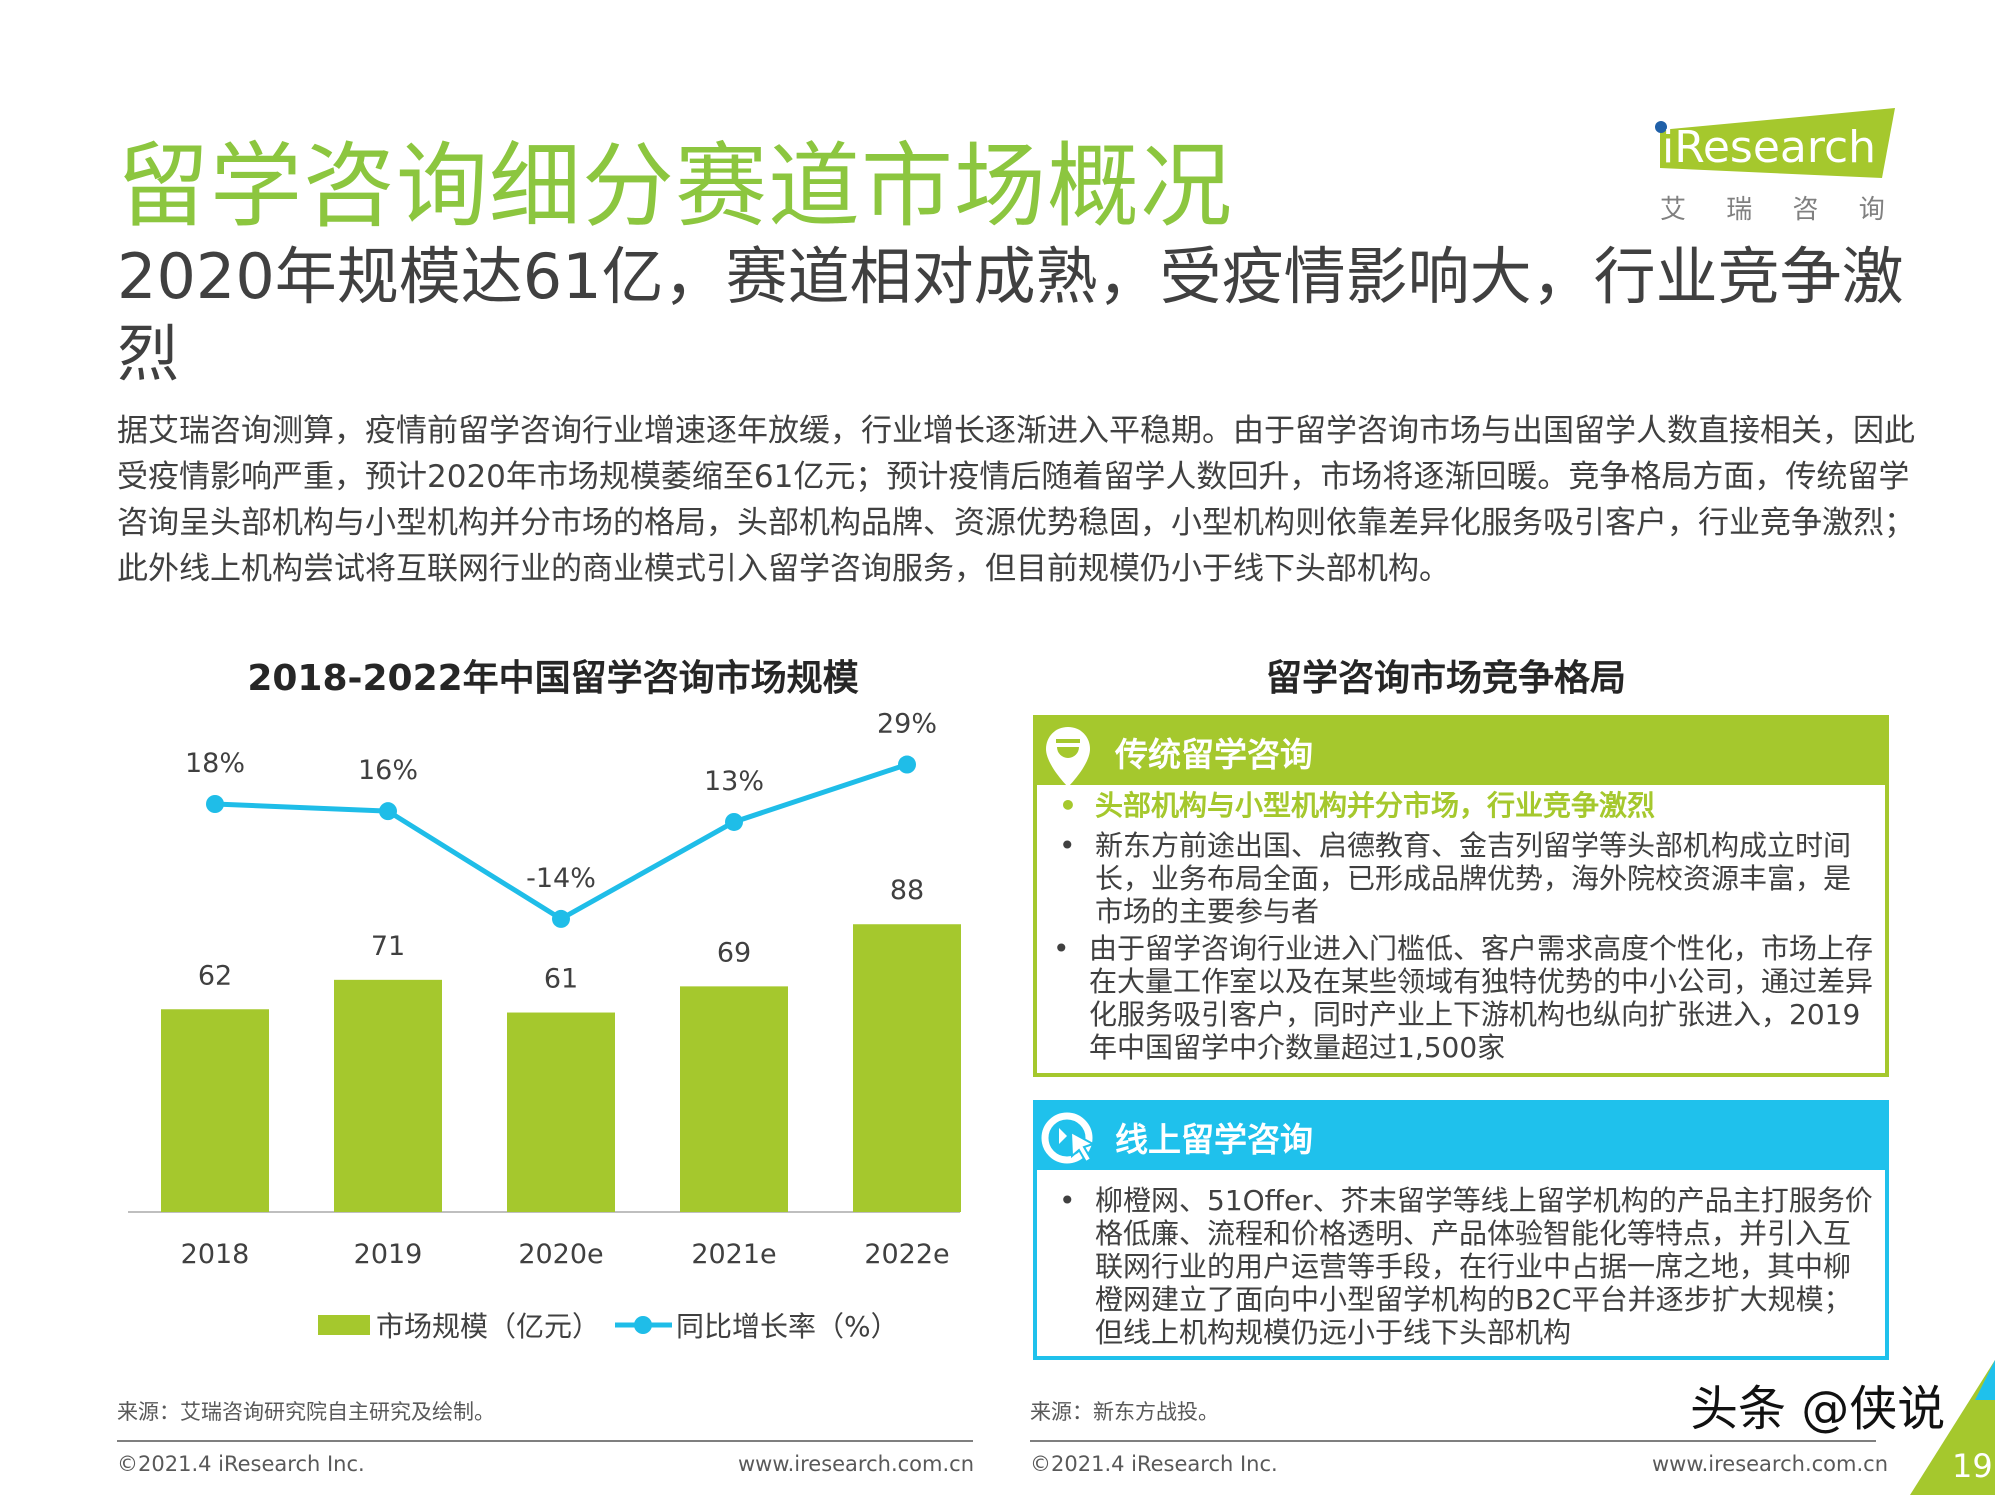  Describe the element at coordinates (215, 763) in the screenshot. I see `growth-label: 18%` at that location.